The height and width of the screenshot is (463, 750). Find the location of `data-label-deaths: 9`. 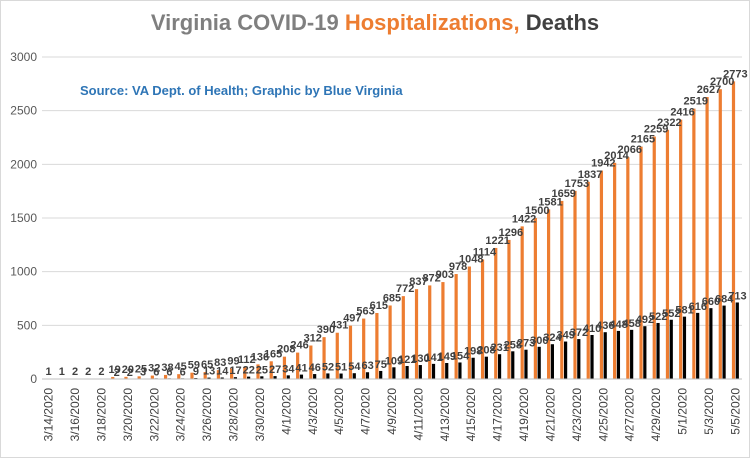

data-label-deaths: 9 is located at coordinates (196, 372).